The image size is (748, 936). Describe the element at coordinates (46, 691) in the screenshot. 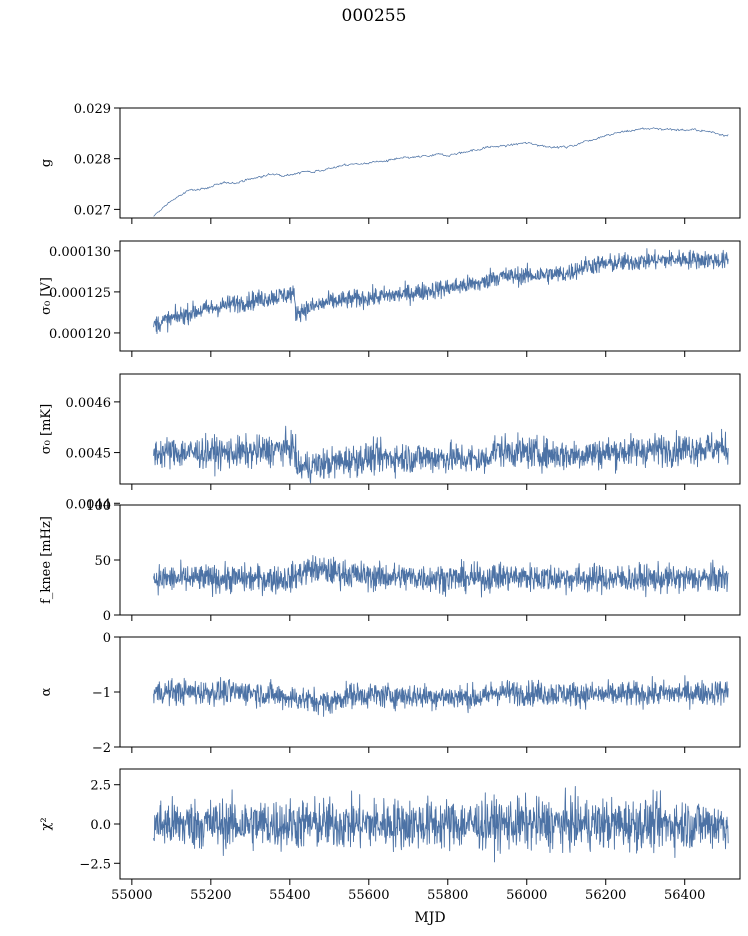

I see `y-axis-label: α` at that location.